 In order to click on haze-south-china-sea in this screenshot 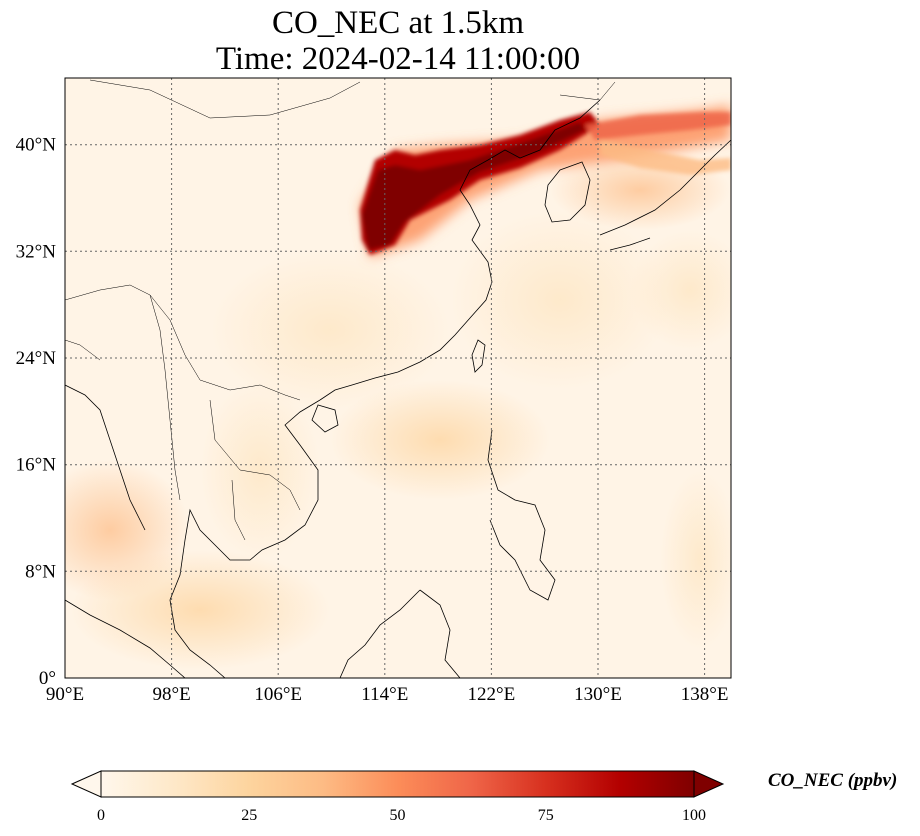, I will do `click(440, 440)`.